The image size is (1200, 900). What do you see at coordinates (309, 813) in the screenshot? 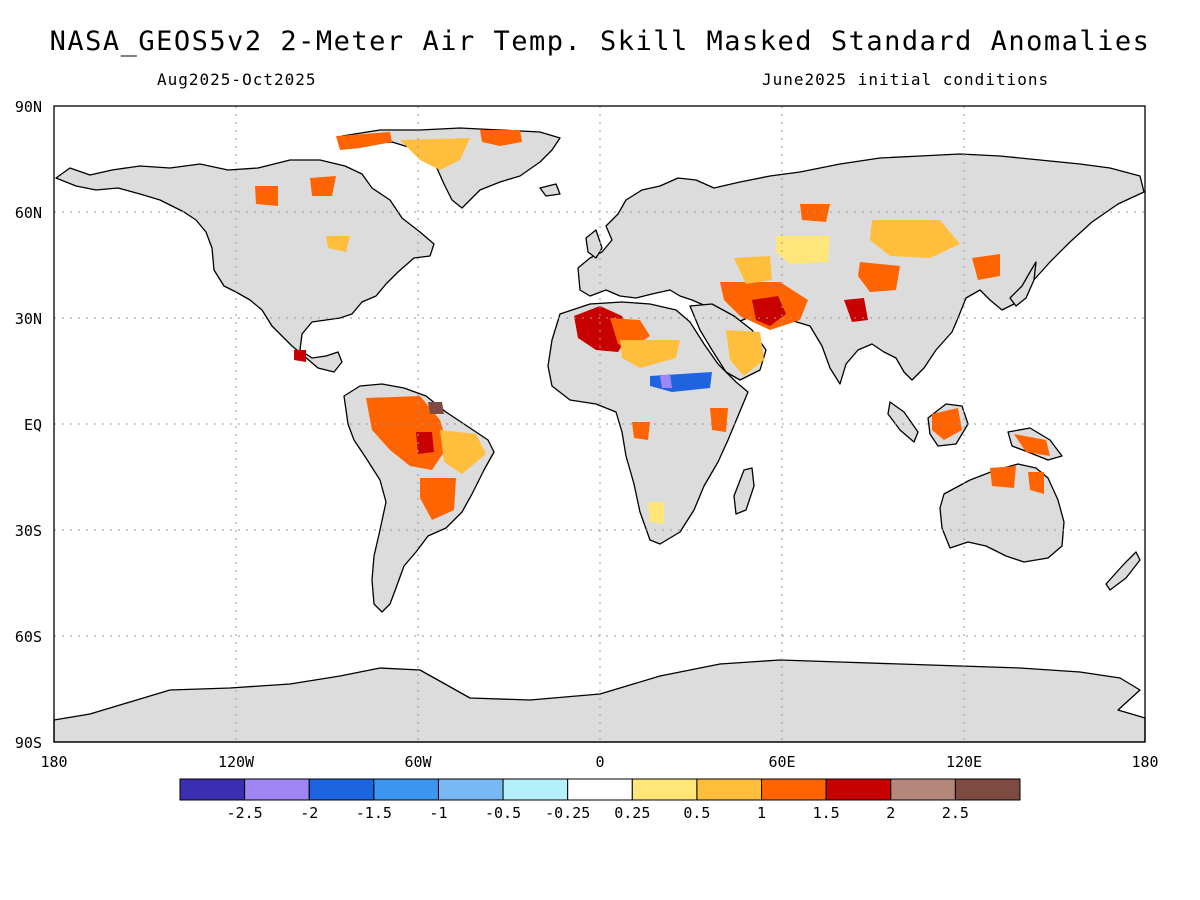
I see `colorbar-tick-label: -2` at bounding box center [309, 813].